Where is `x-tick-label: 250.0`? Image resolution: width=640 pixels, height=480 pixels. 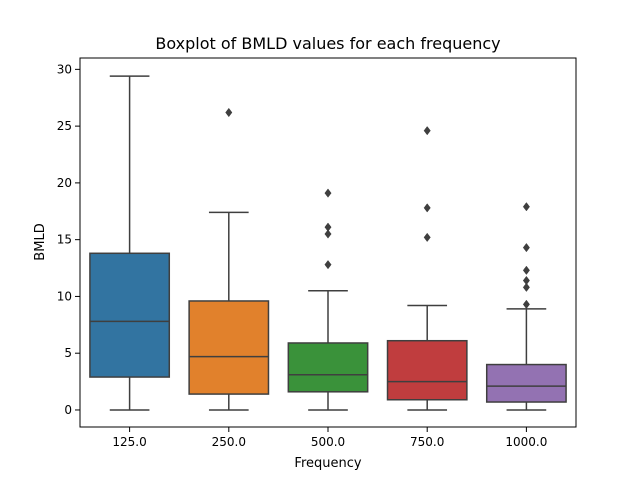 x-tick-label: 250.0 is located at coordinates (229, 442).